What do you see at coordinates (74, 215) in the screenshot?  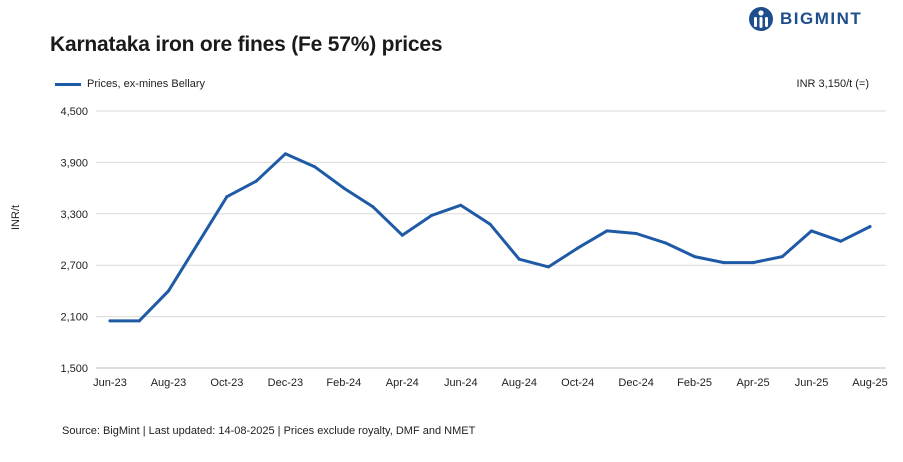 I see `y-tick-label: 3,300` at bounding box center [74, 215].